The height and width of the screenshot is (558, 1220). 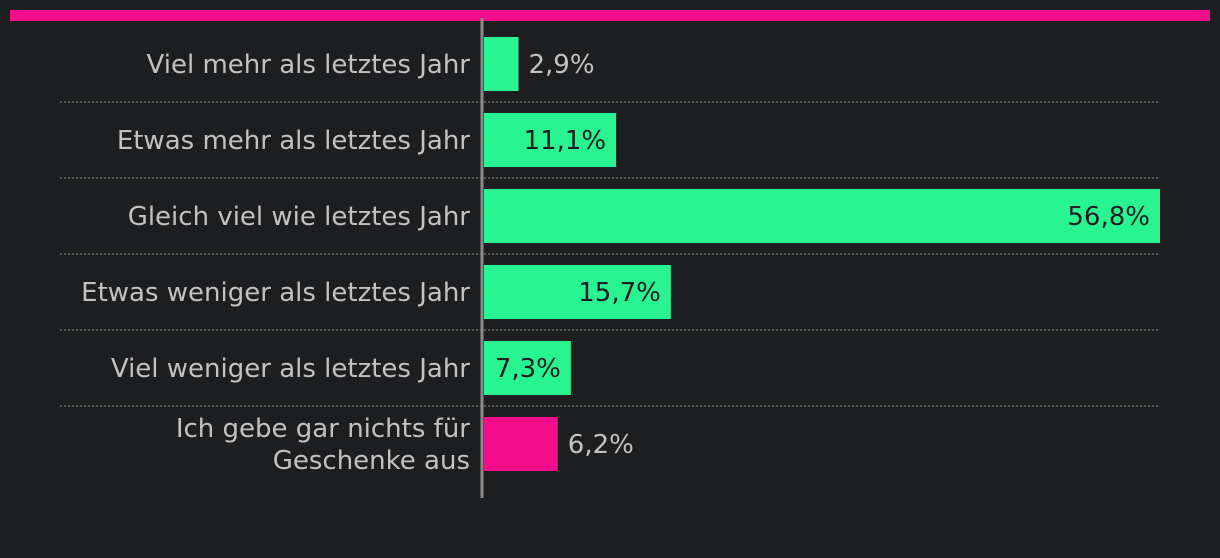 What do you see at coordinates (562, 65) in the screenshot?
I see `value-label: 2,9%` at bounding box center [562, 65].